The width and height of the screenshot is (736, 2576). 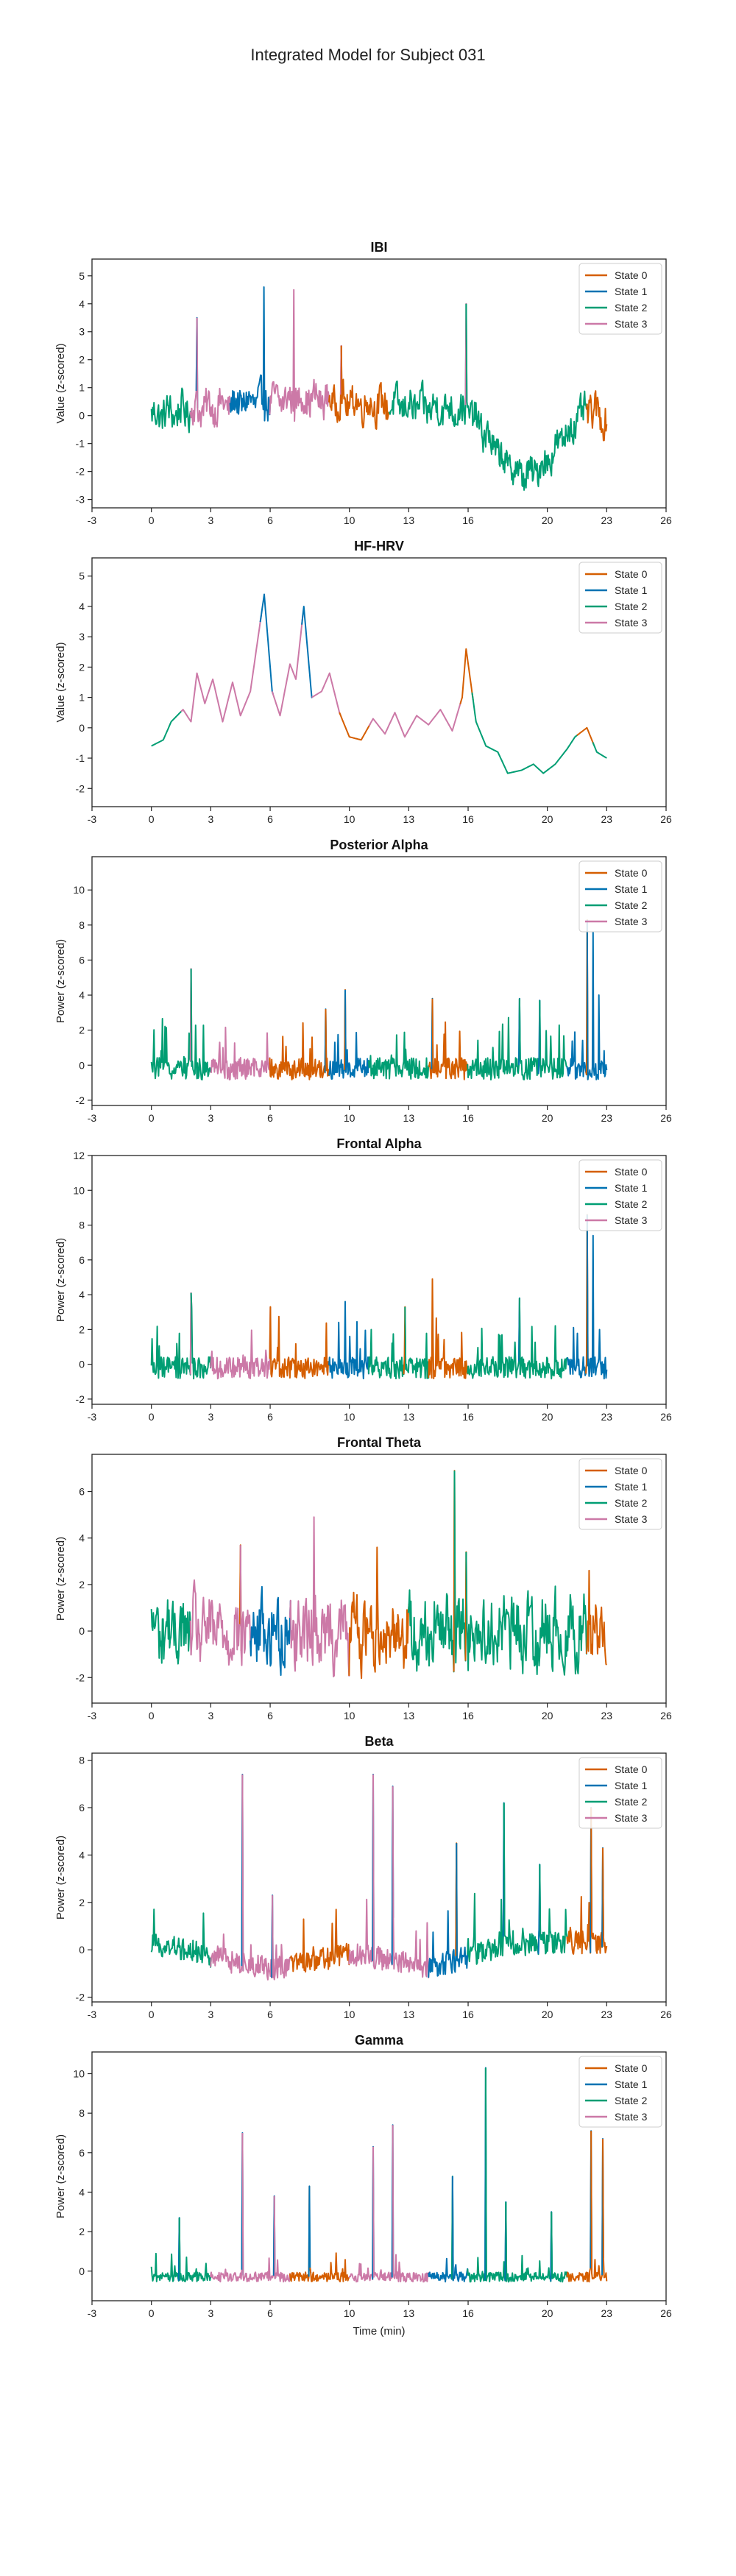 I want to click on legend: State 0 State 1 State 2 State 3, so click(x=620, y=2092).